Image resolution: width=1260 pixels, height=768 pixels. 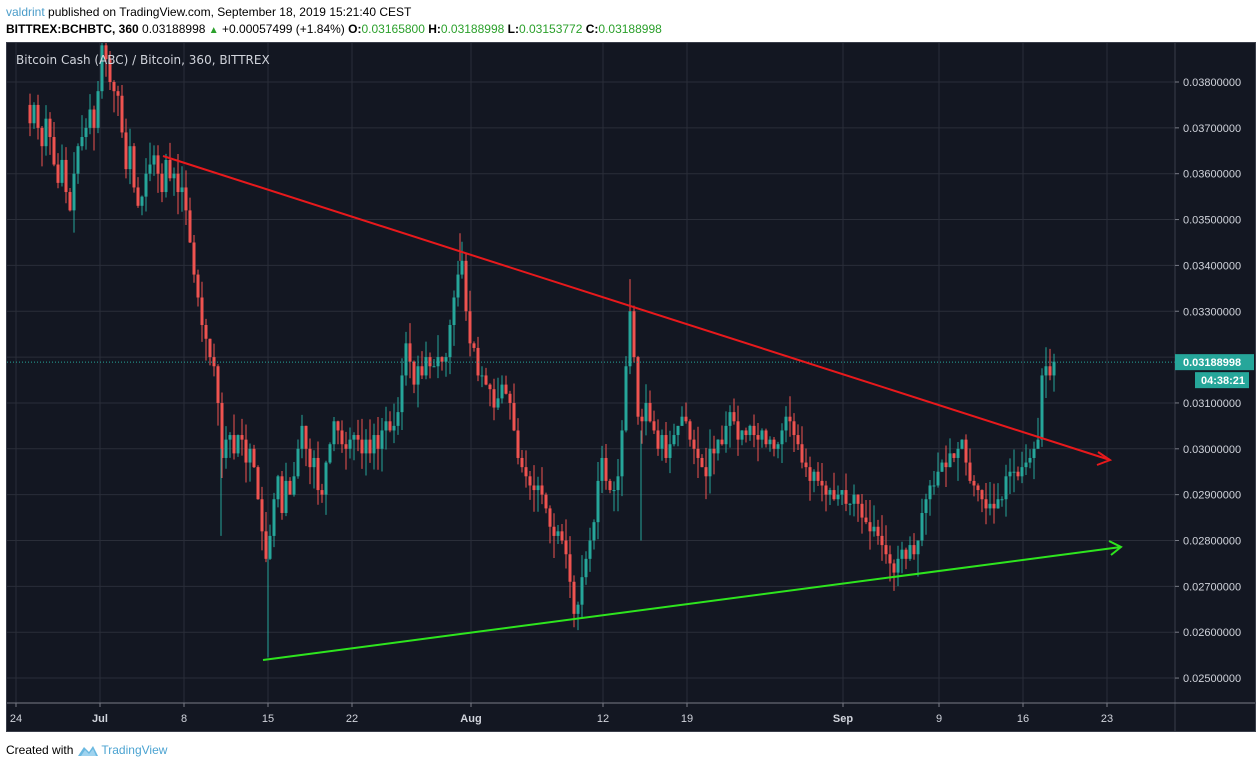 I want to click on open-label: O:, so click(x=355, y=29).